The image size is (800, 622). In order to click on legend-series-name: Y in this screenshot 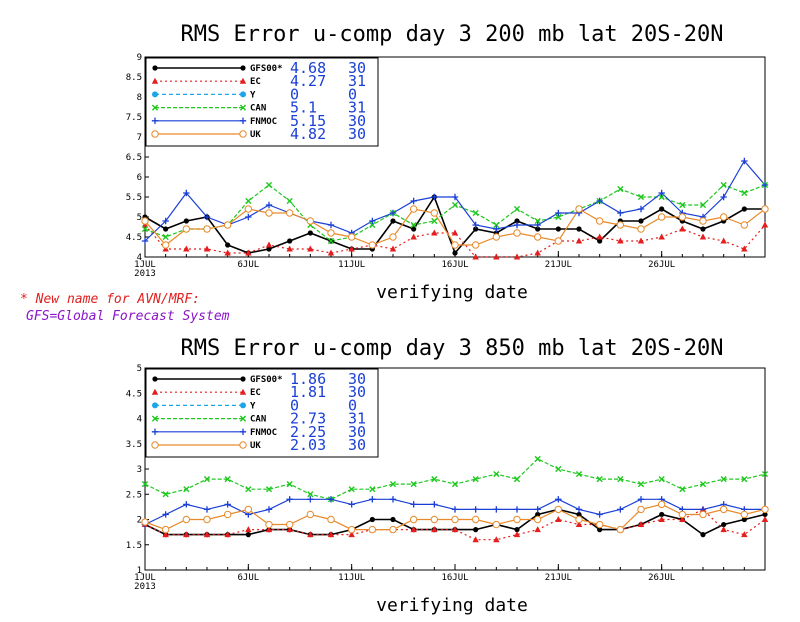, I will do `click(253, 95)`.